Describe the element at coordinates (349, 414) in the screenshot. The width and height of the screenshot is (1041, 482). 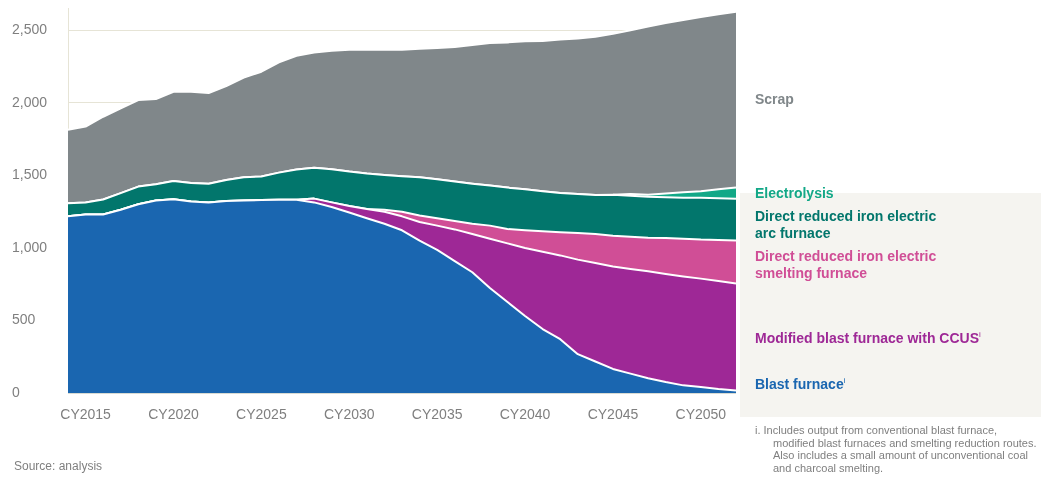
I see `x-tick-label: CY2030` at that location.